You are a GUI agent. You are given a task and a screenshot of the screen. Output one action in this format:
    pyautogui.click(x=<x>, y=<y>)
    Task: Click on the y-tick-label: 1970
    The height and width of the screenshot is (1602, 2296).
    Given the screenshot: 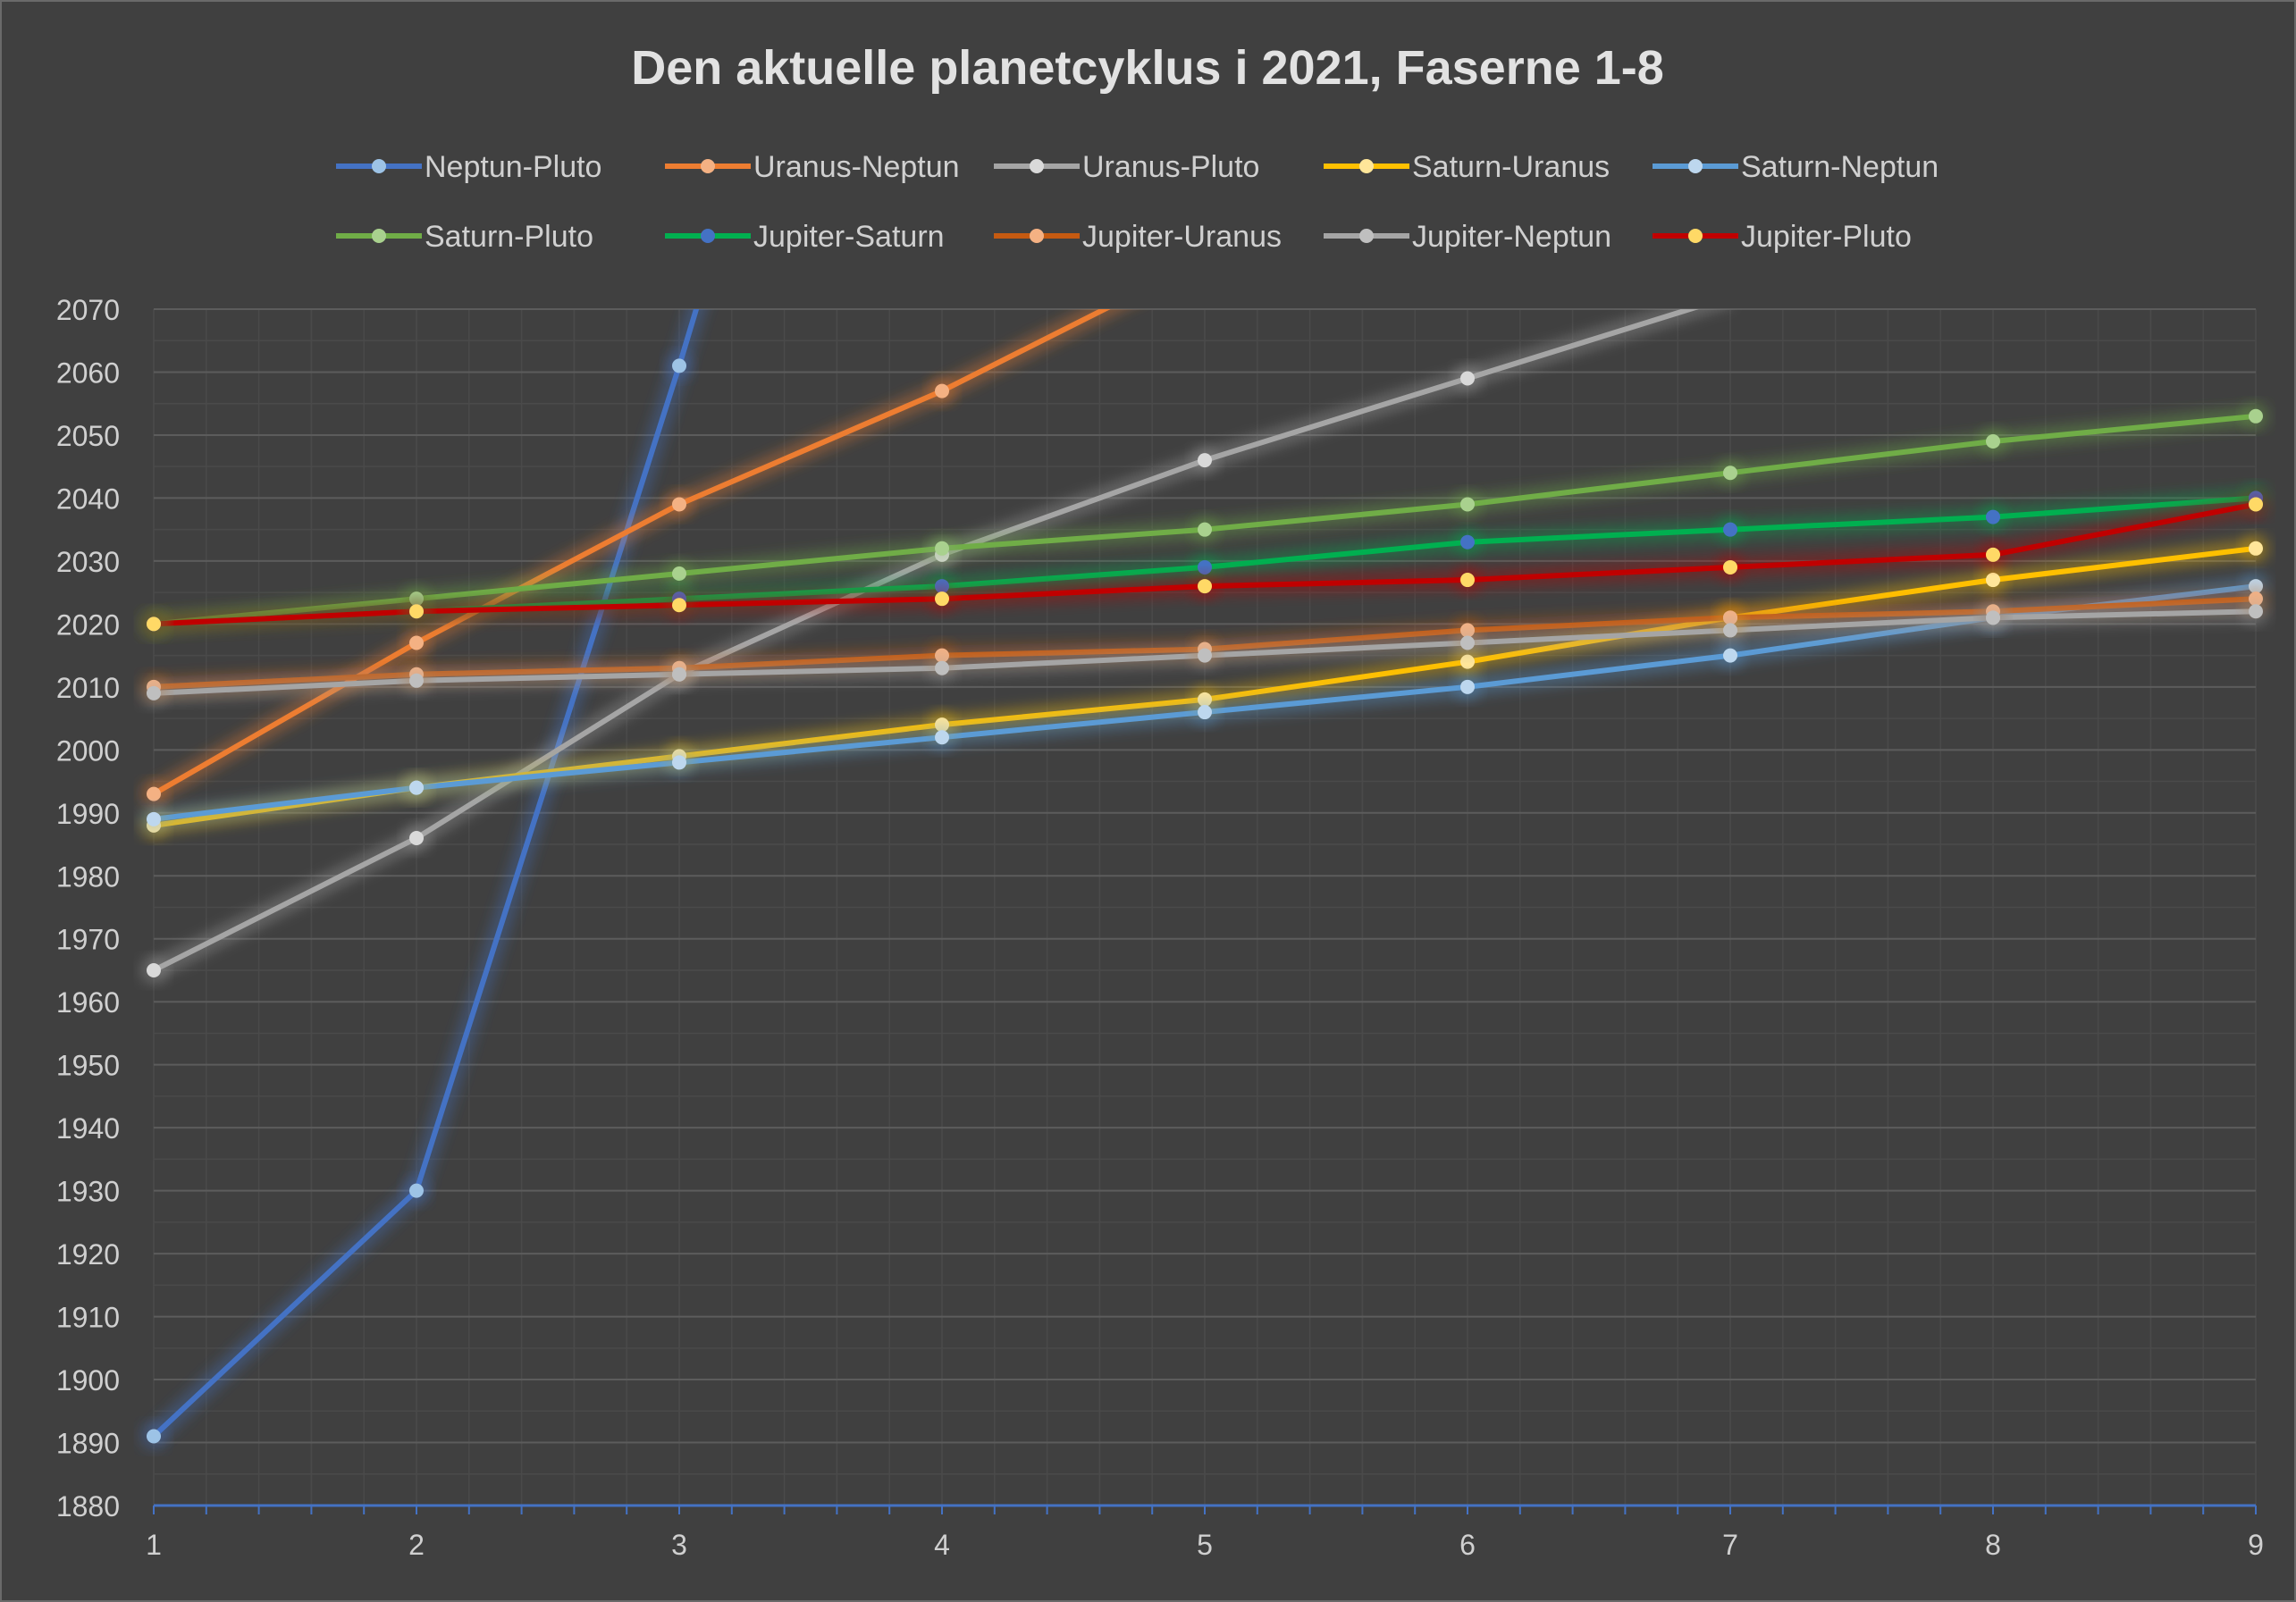 What is the action you would take?
    pyautogui.click(x=88, y=940)
    